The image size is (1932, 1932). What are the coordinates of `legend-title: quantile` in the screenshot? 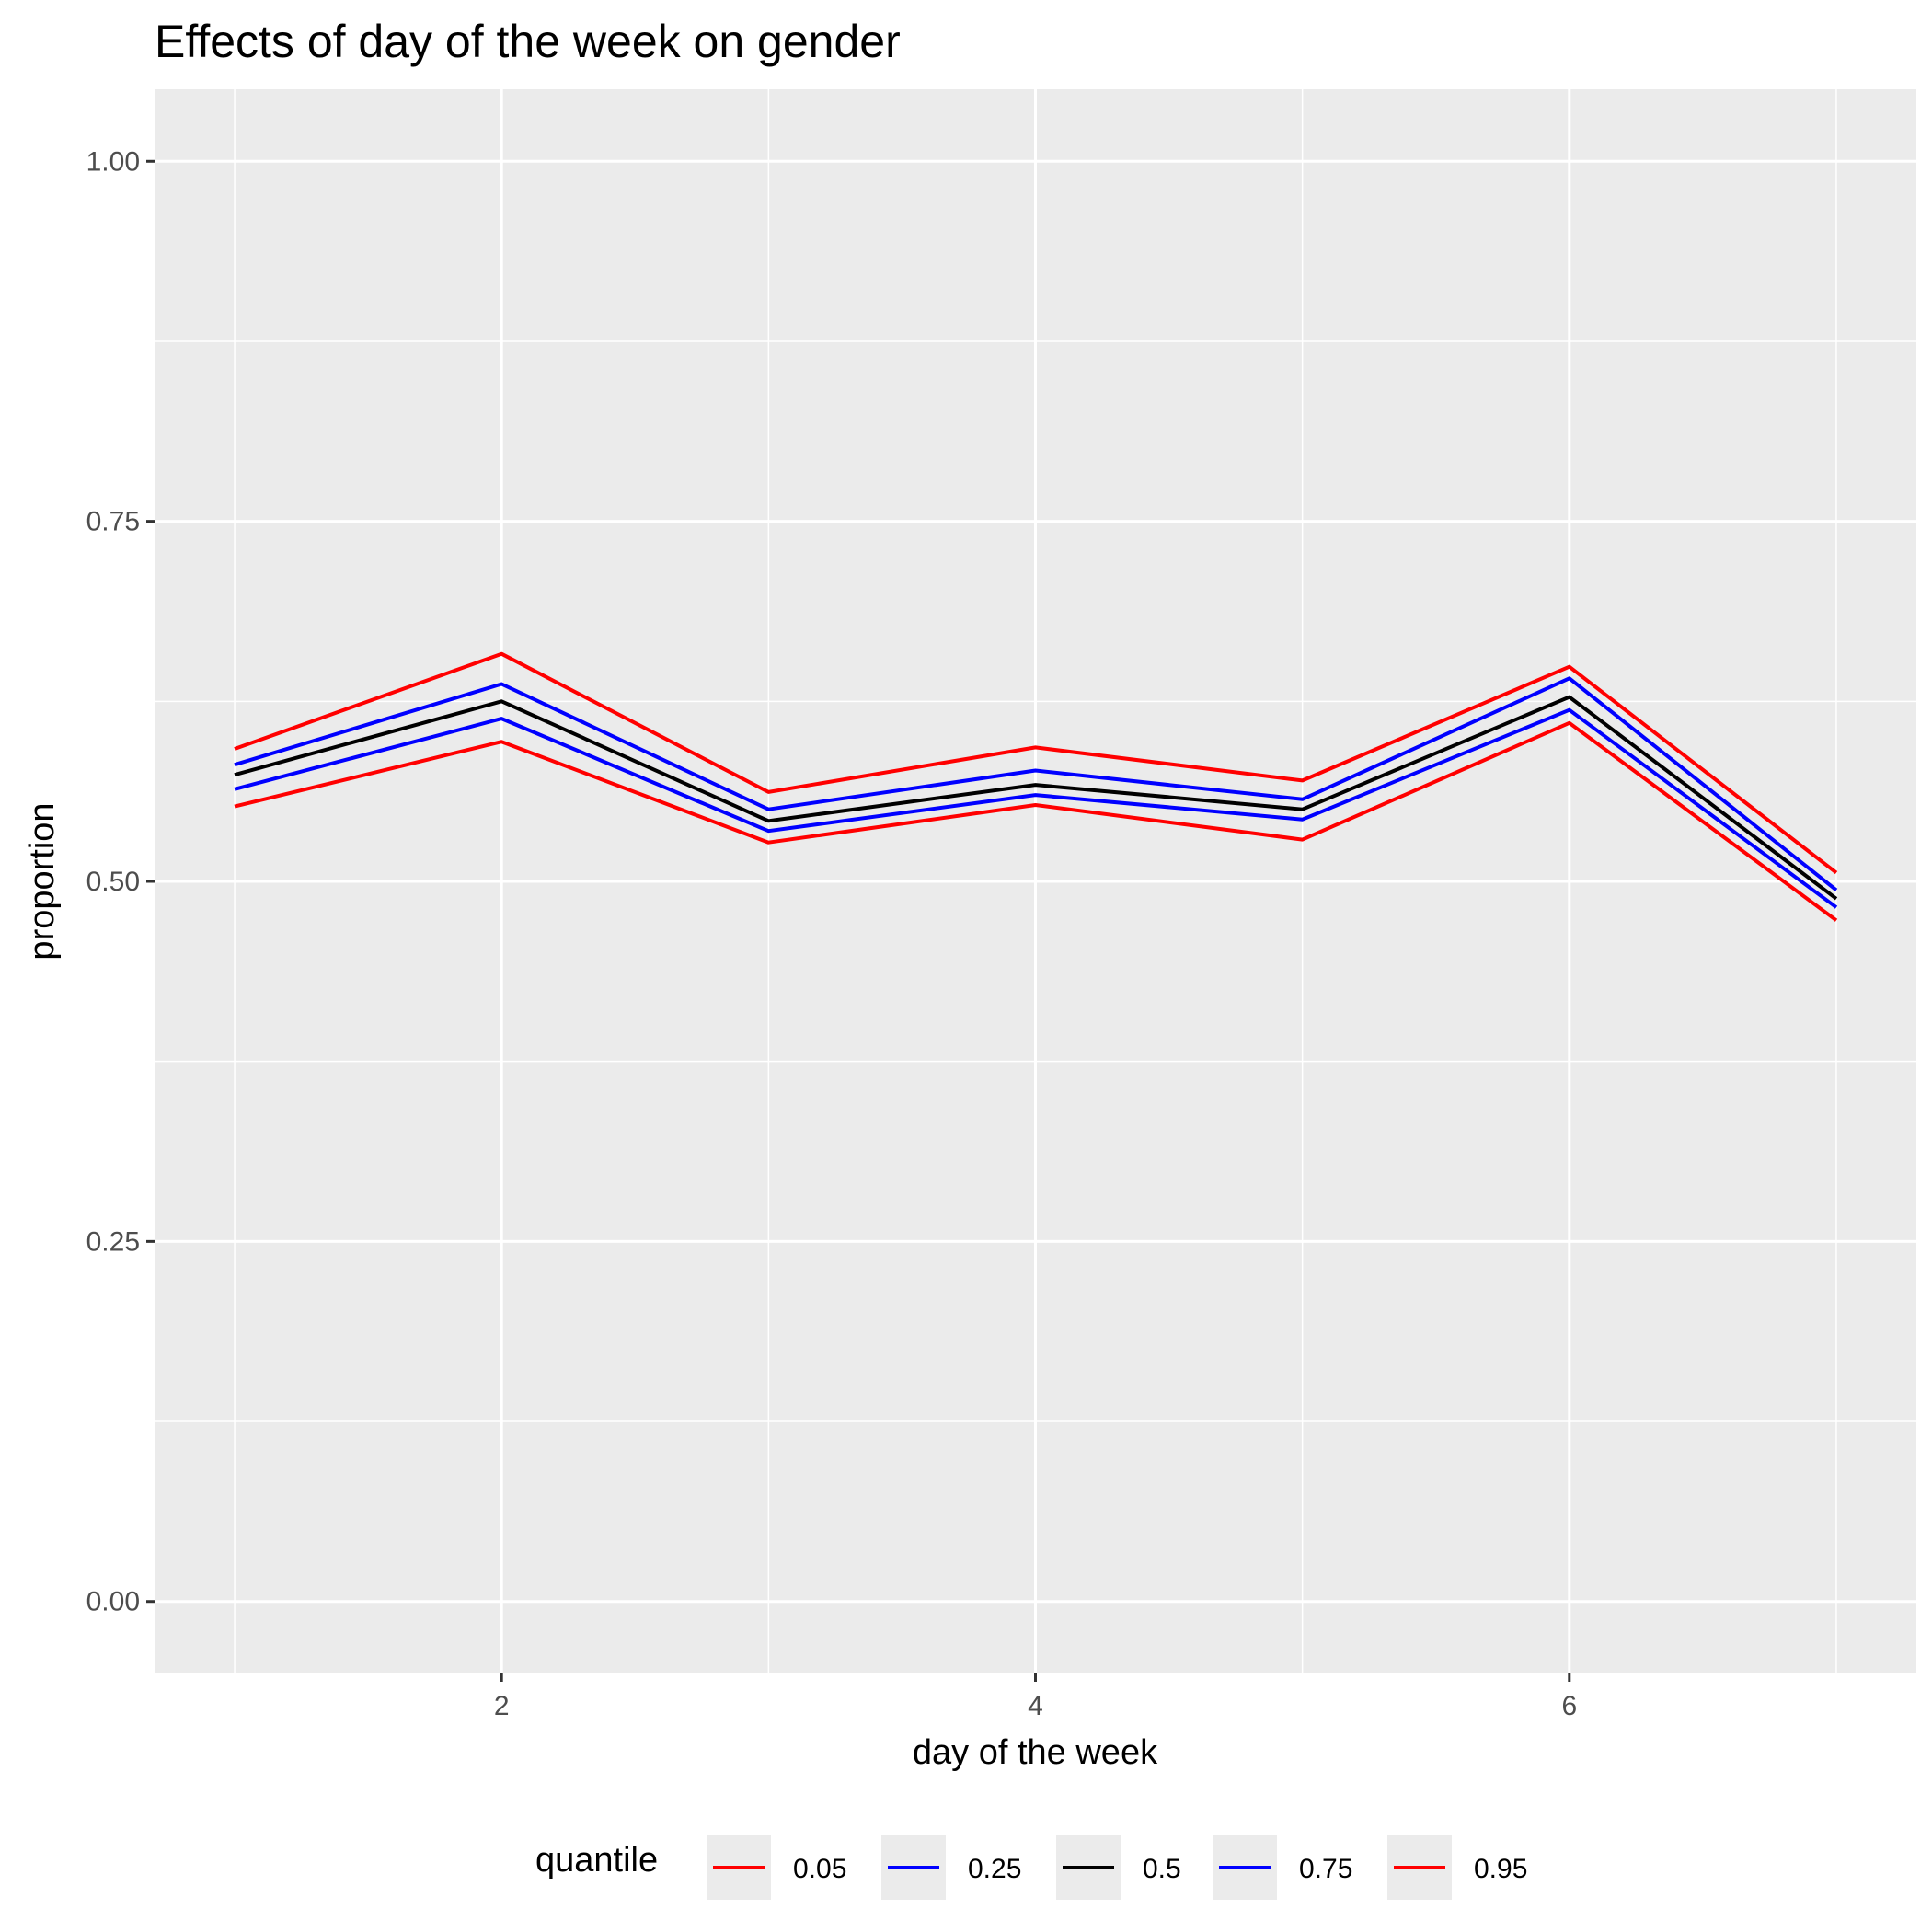 It's located at (596, 1860).